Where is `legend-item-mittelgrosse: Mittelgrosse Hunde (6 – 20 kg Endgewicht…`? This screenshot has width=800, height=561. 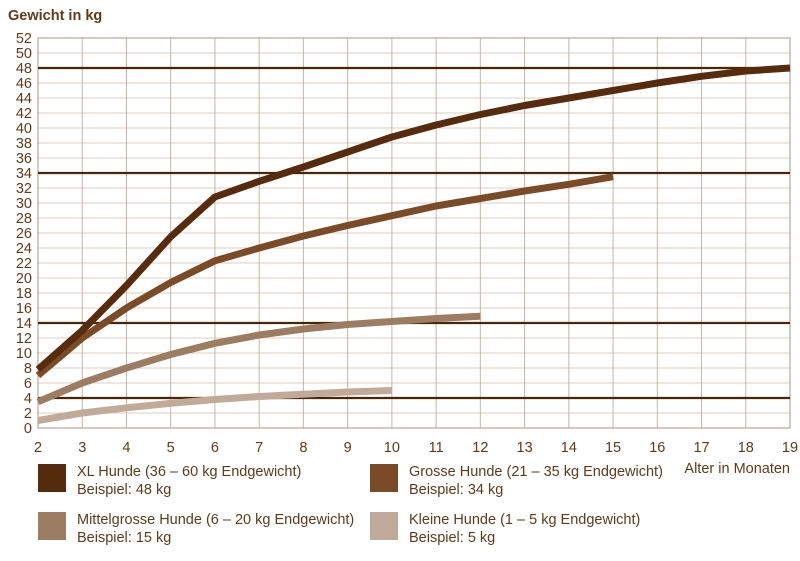 legend-item-mittelgrosse: Mittelgrosse Hunde (6 – 20 kg Endgewicht… is located at coordinates (204, 529).